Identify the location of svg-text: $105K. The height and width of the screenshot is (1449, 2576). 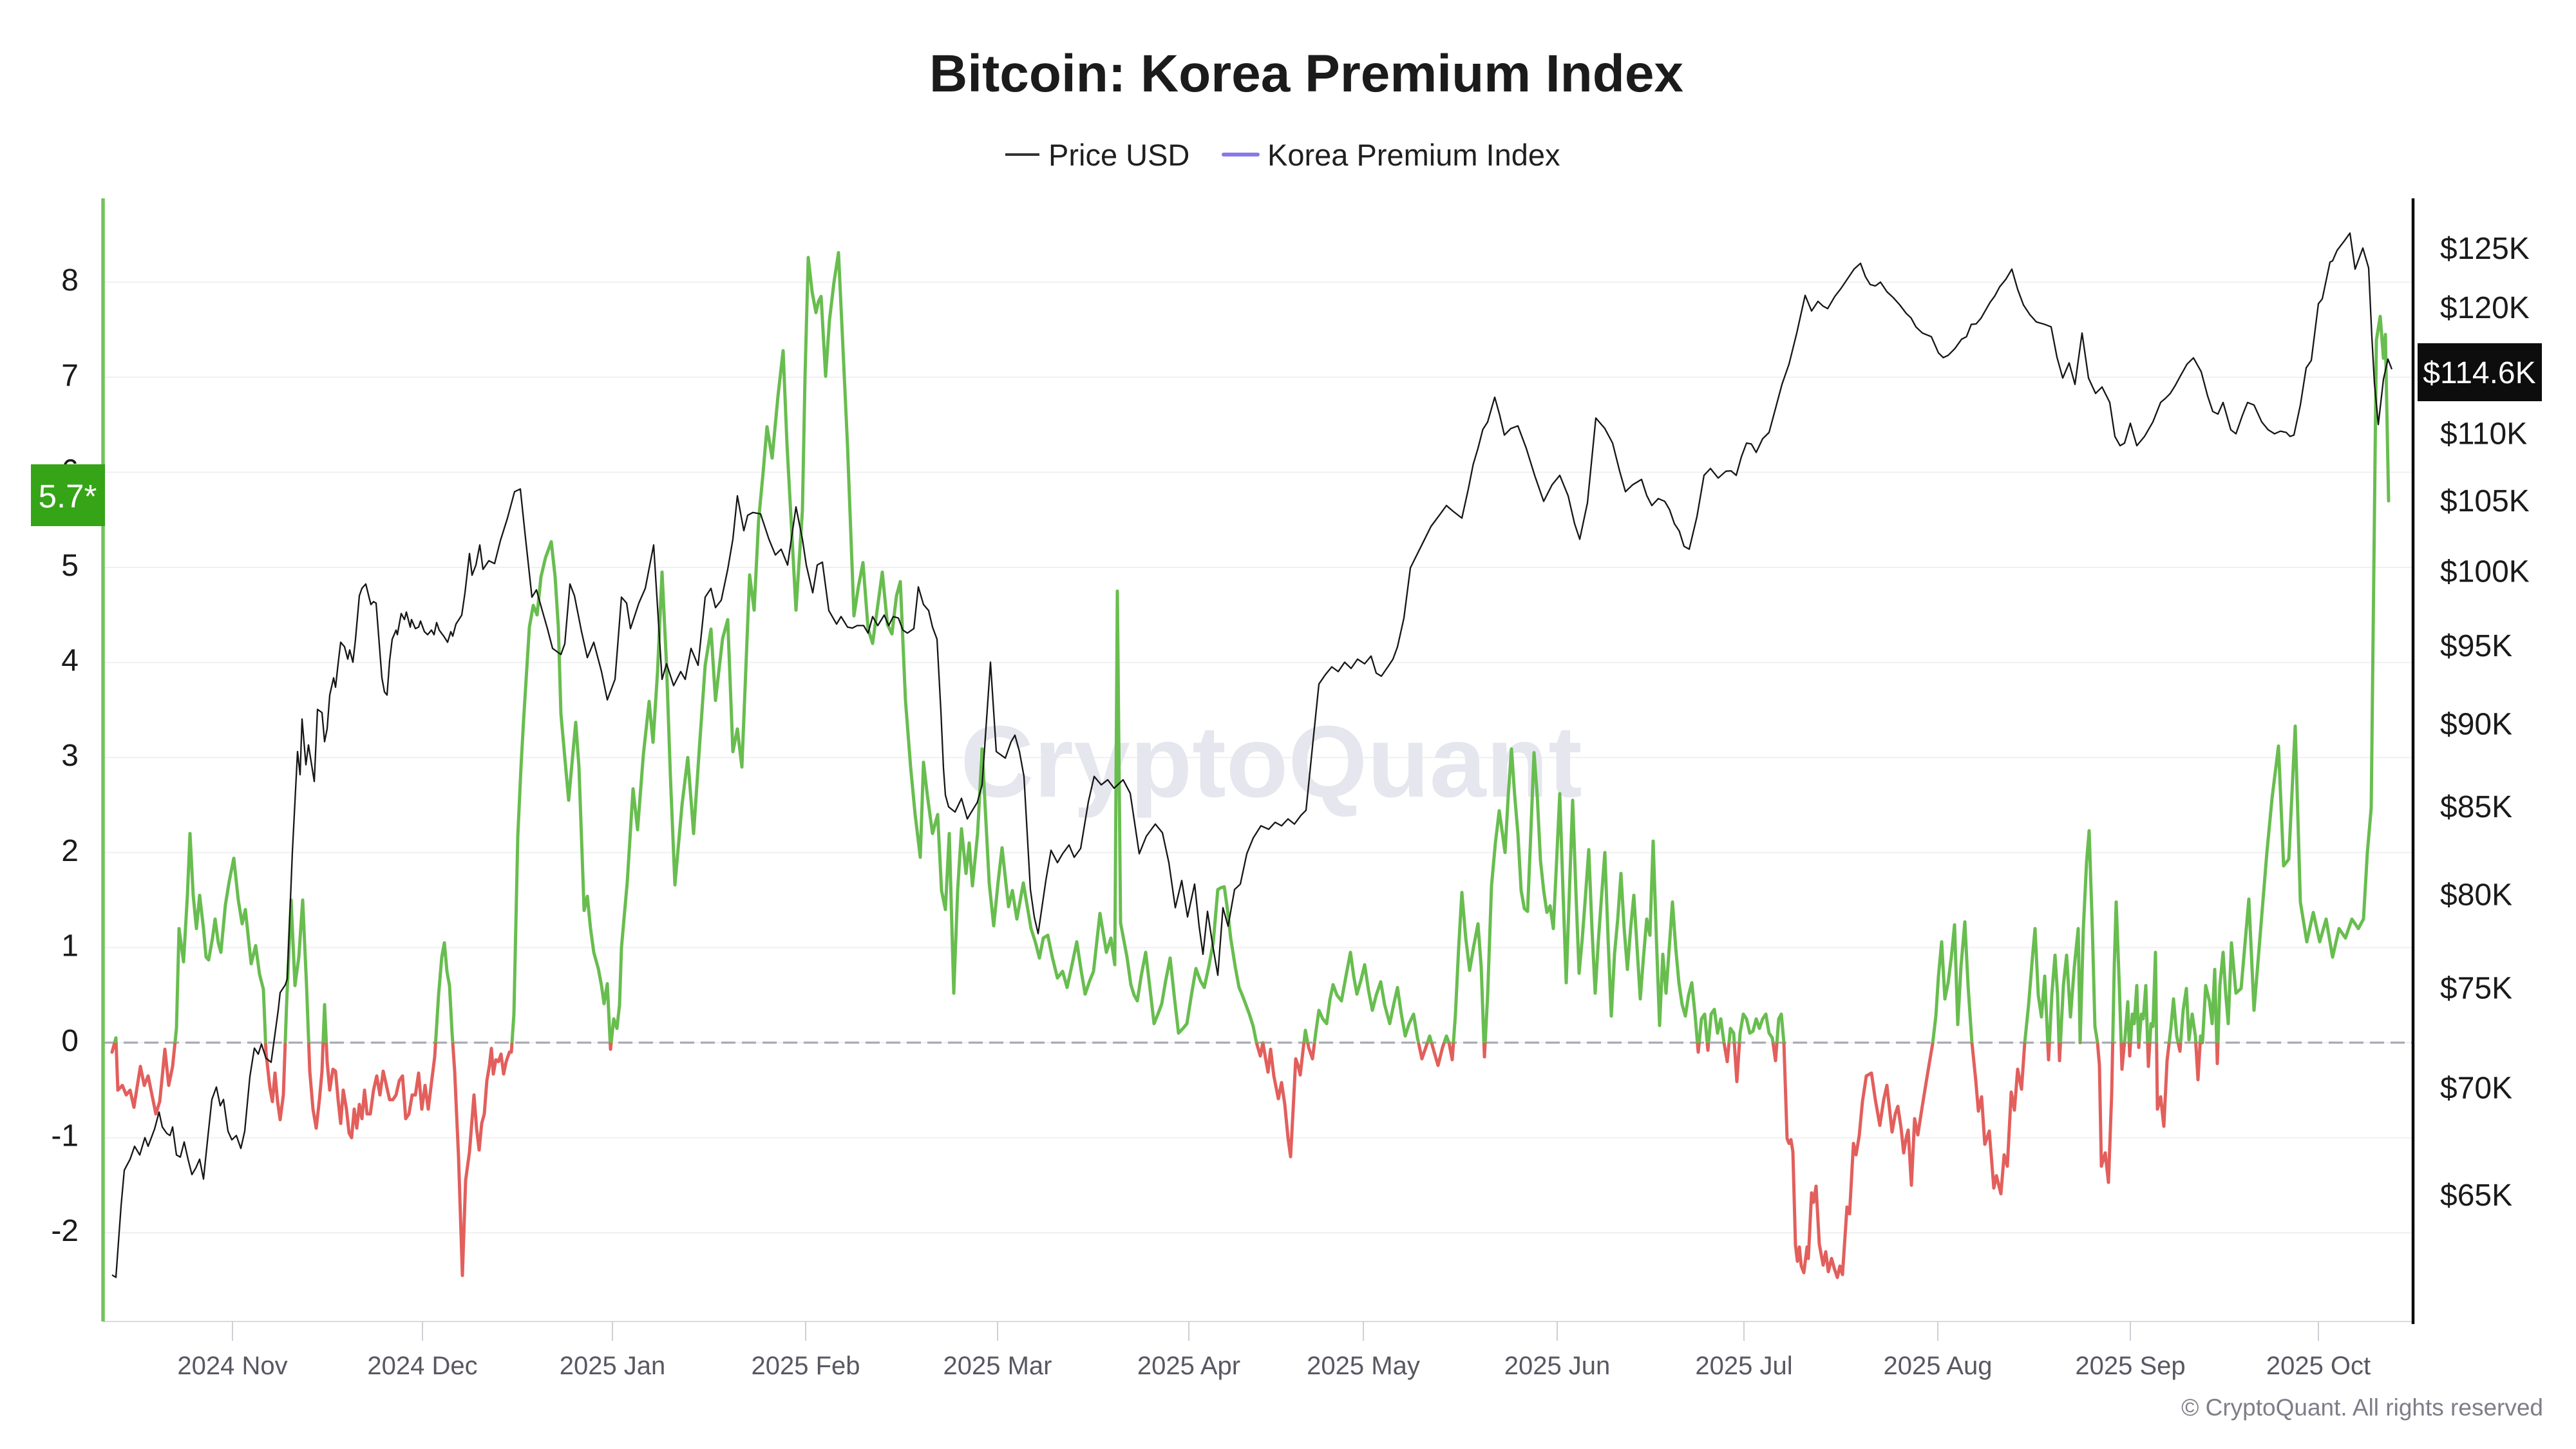
(2485, 501).